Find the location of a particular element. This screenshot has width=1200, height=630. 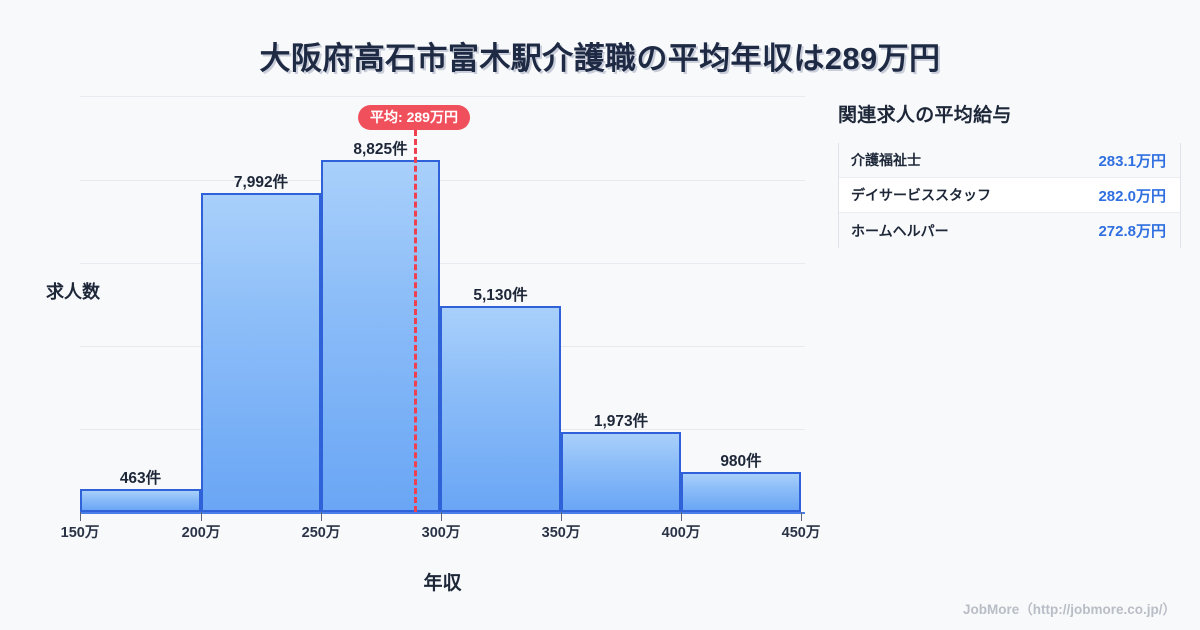

bar-value-label: 8,825件 is located at coordinates (380, 149).